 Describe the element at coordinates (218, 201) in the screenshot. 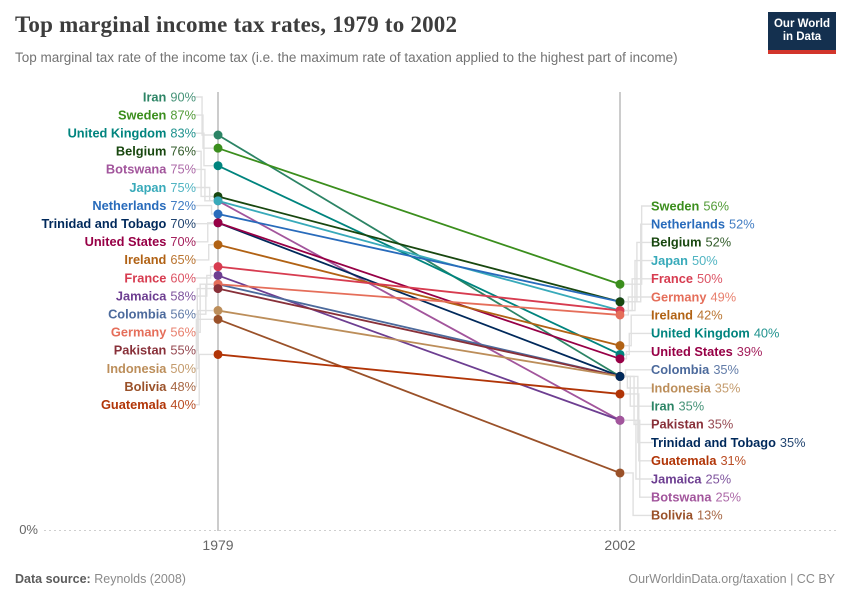

I see `dot-1979-japan` at that location.